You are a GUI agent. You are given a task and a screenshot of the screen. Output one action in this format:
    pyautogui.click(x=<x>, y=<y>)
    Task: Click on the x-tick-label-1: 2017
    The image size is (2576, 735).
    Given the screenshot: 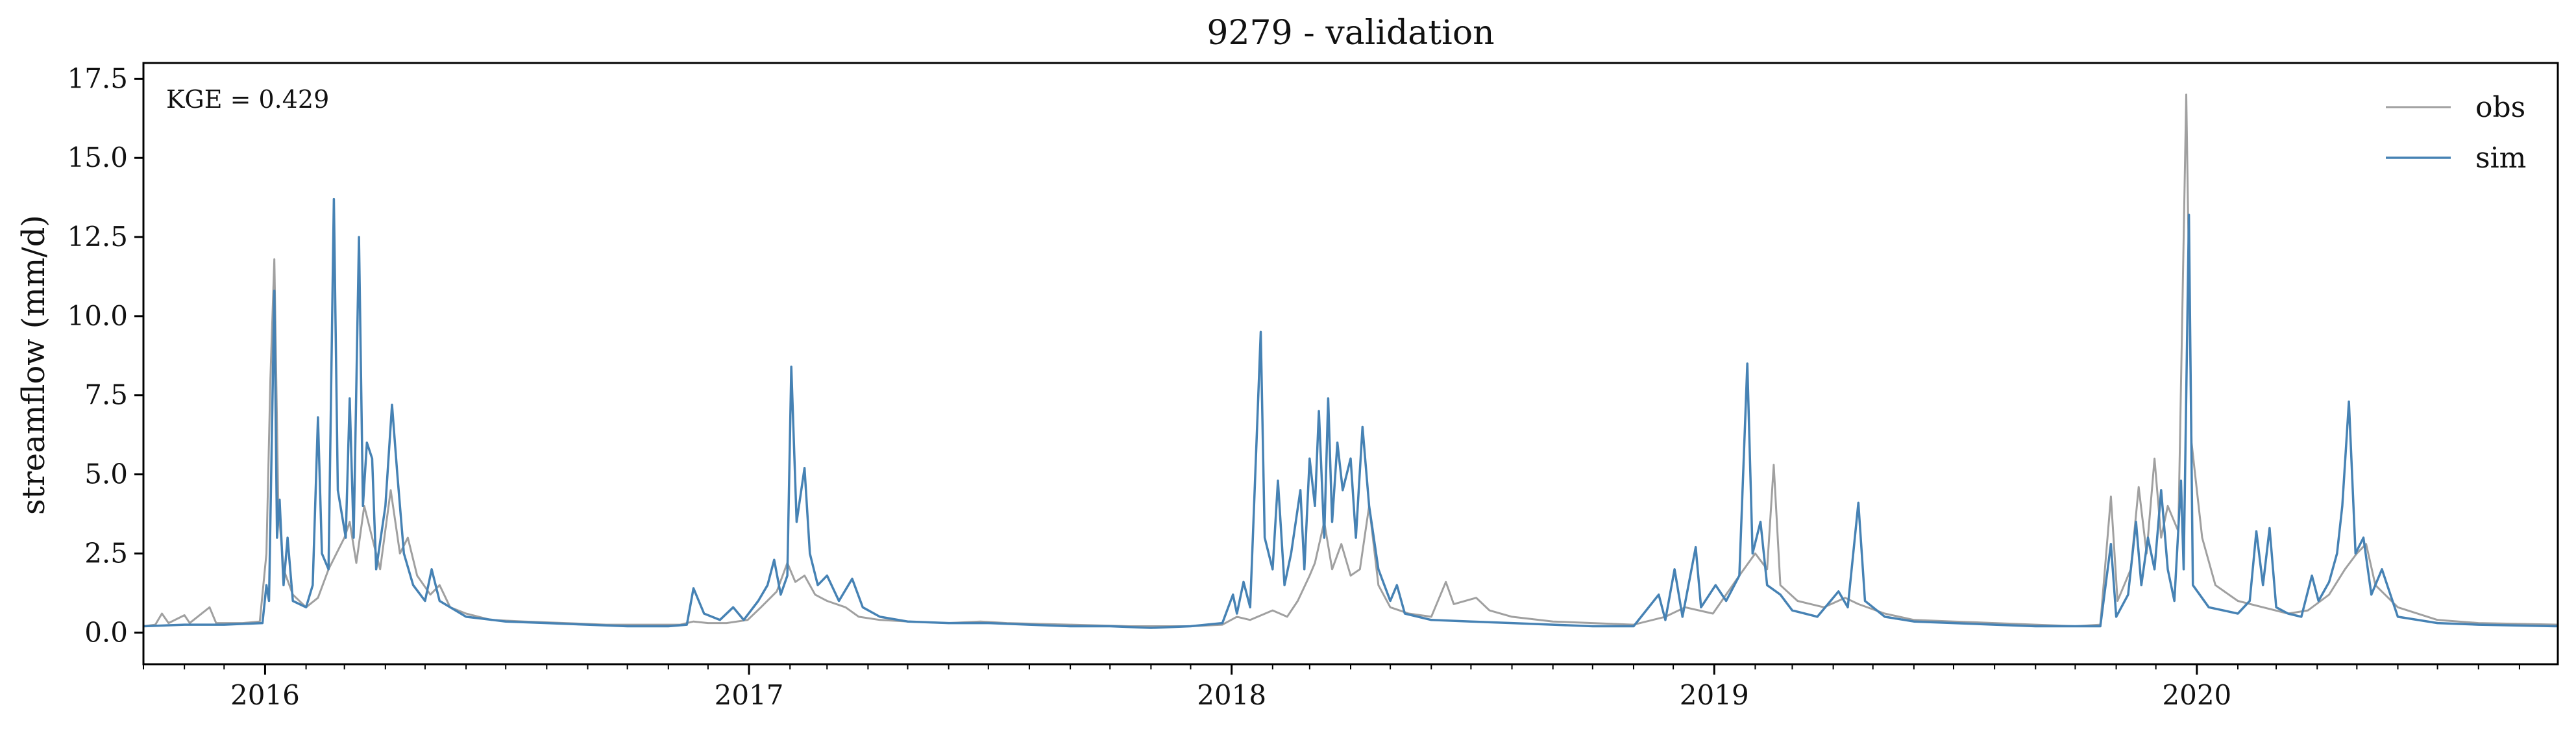 What is the action you would take?
    pyautogui.click(x=749, y=695)
    